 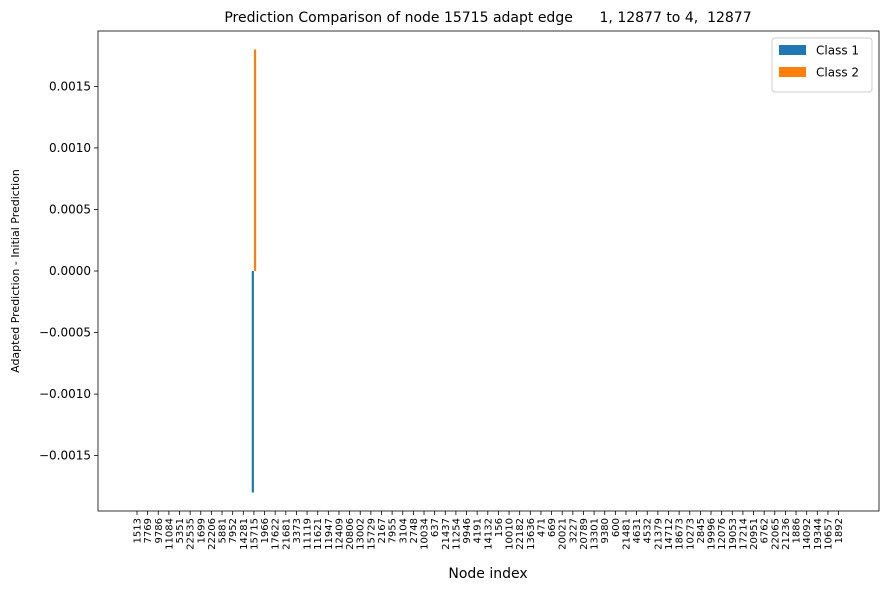 I want to click on y-tick-label: −0.0005, so click(x=65, y=333).